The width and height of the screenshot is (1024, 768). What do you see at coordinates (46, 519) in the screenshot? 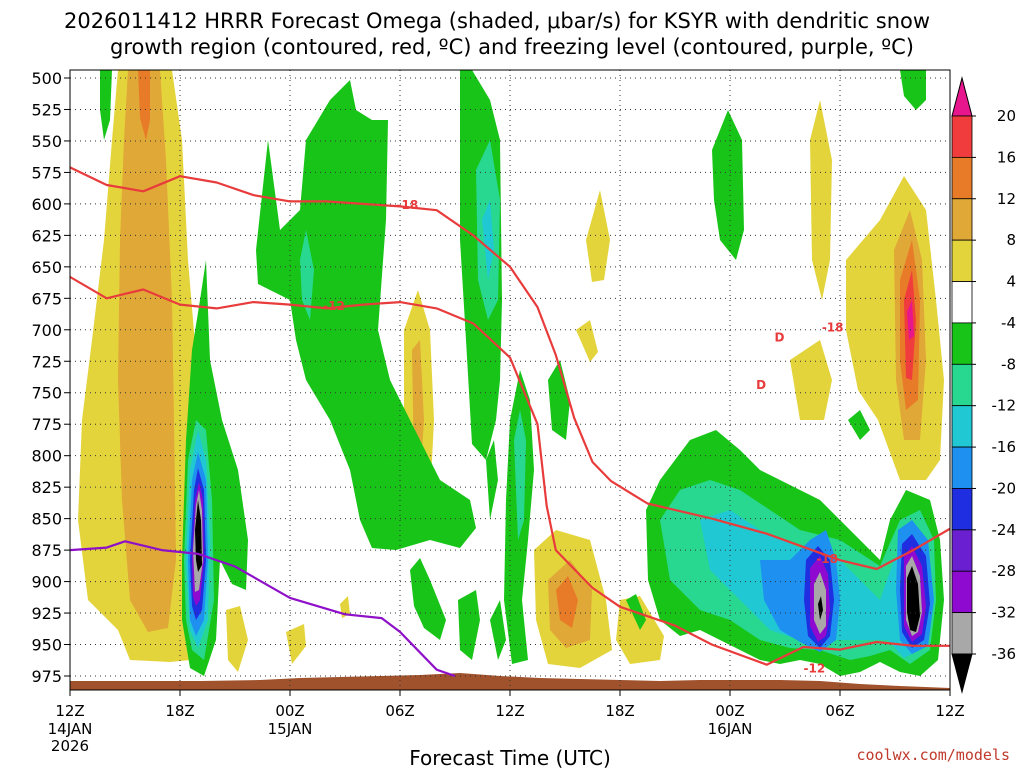
I see `y-tick-label: 850` at bounding box center [46, 519].